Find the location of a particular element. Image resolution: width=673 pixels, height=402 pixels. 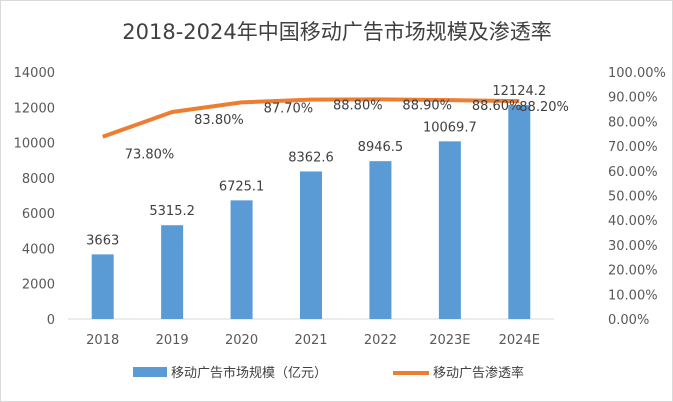

left-axis-tick-label: 2000 is located at coordinates (38, 285).